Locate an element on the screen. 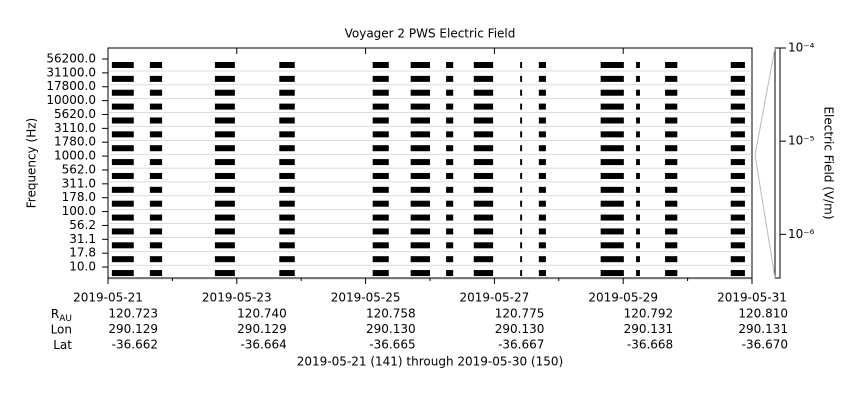 This screenshot has height=400, width=860. ephemeris-value: 290.130 is located at coordinates (391, 329).